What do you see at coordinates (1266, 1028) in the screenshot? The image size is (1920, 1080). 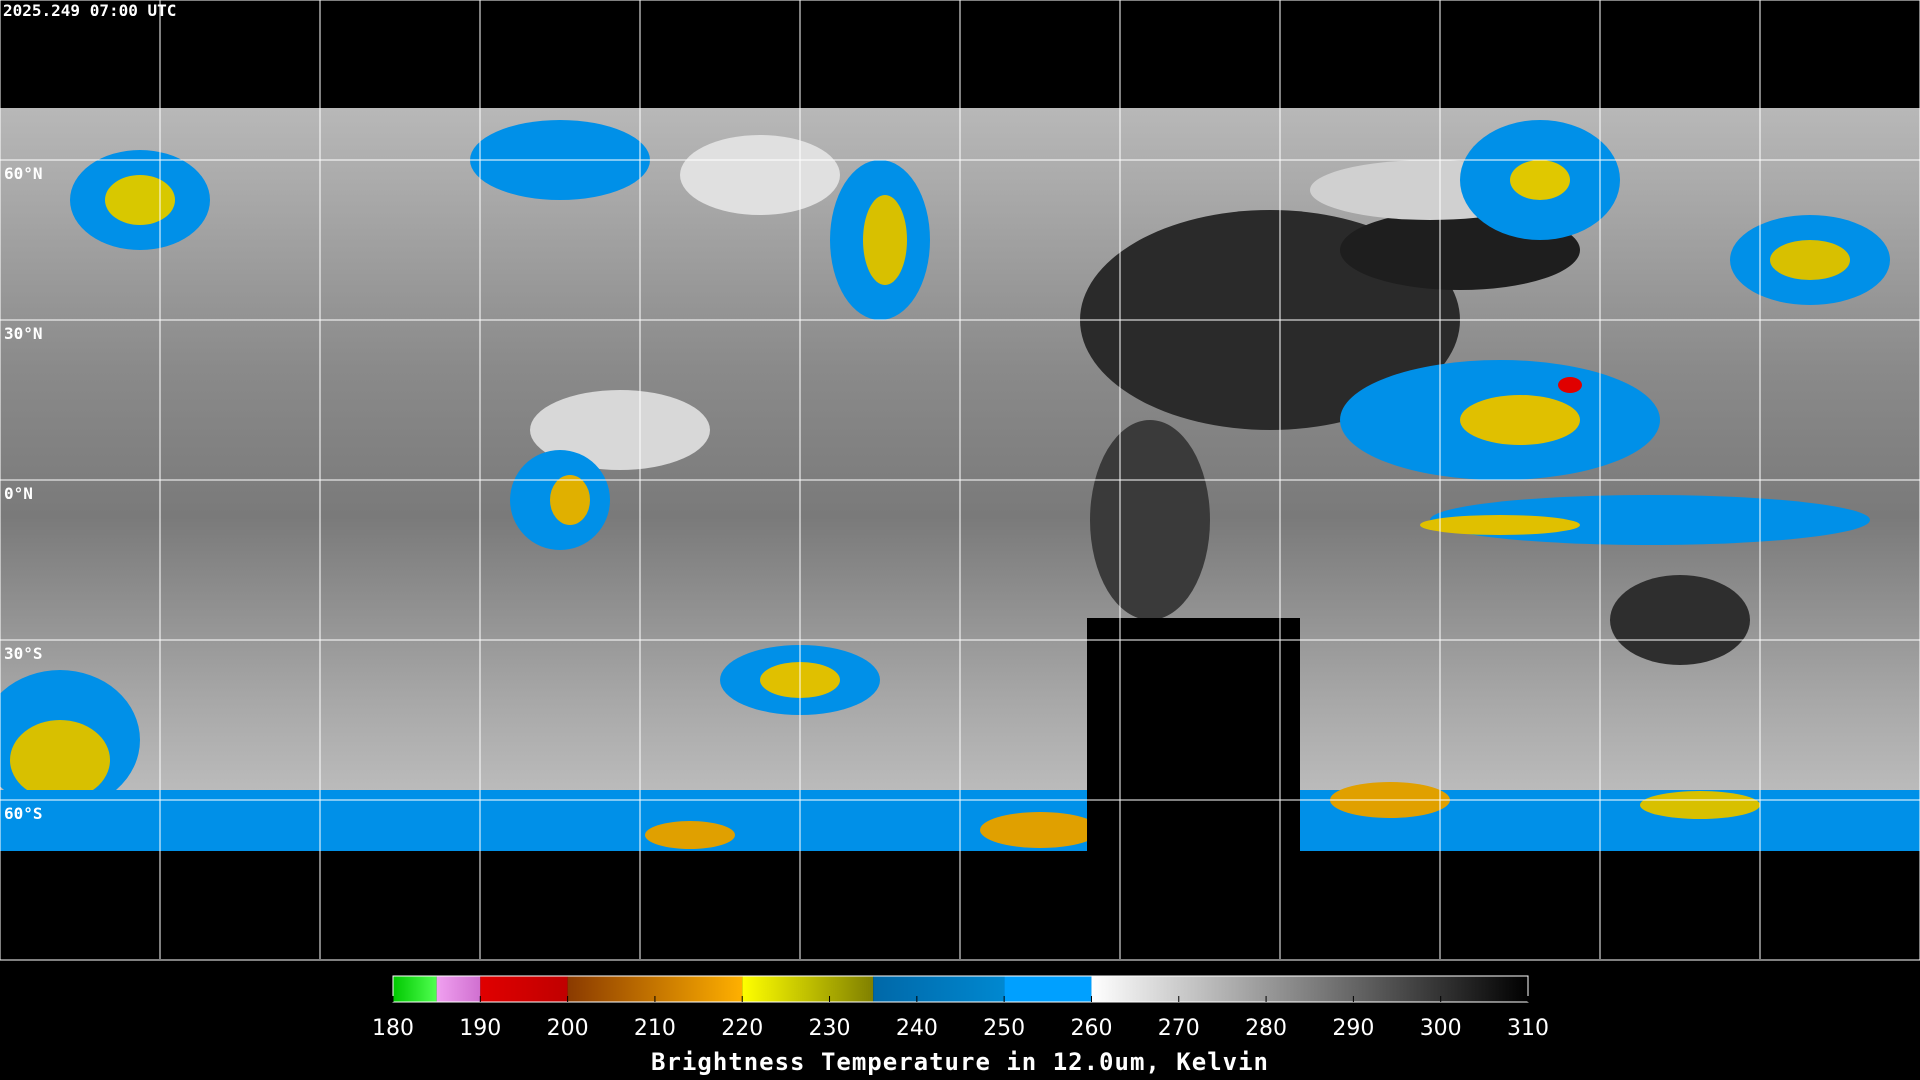 I see `colorbar-tick-label: 280` at bounding box center [1266, 1028].